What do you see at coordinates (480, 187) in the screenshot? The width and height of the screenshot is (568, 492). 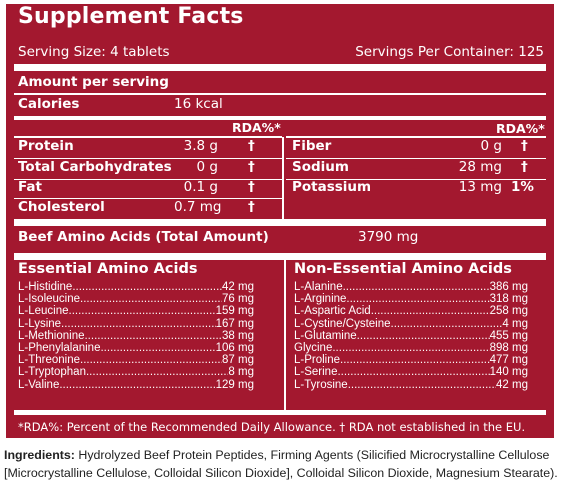 I see `nutrient-amount: 13 mg` at bounding box center [480, 187].